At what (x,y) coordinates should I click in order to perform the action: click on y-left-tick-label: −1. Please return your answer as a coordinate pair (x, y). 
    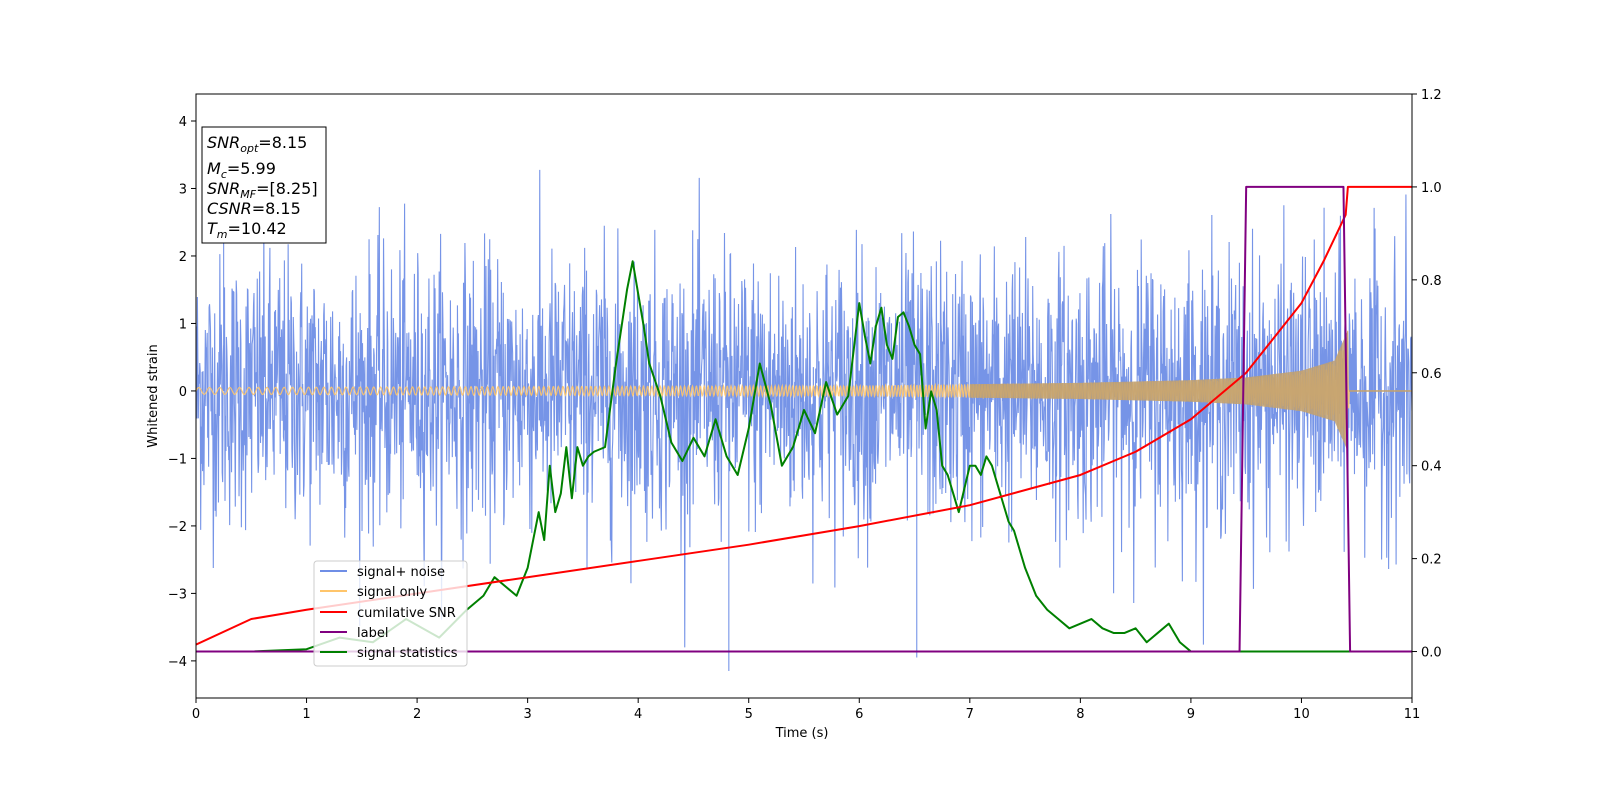
    Looking at the image, I should click on (177, 459).